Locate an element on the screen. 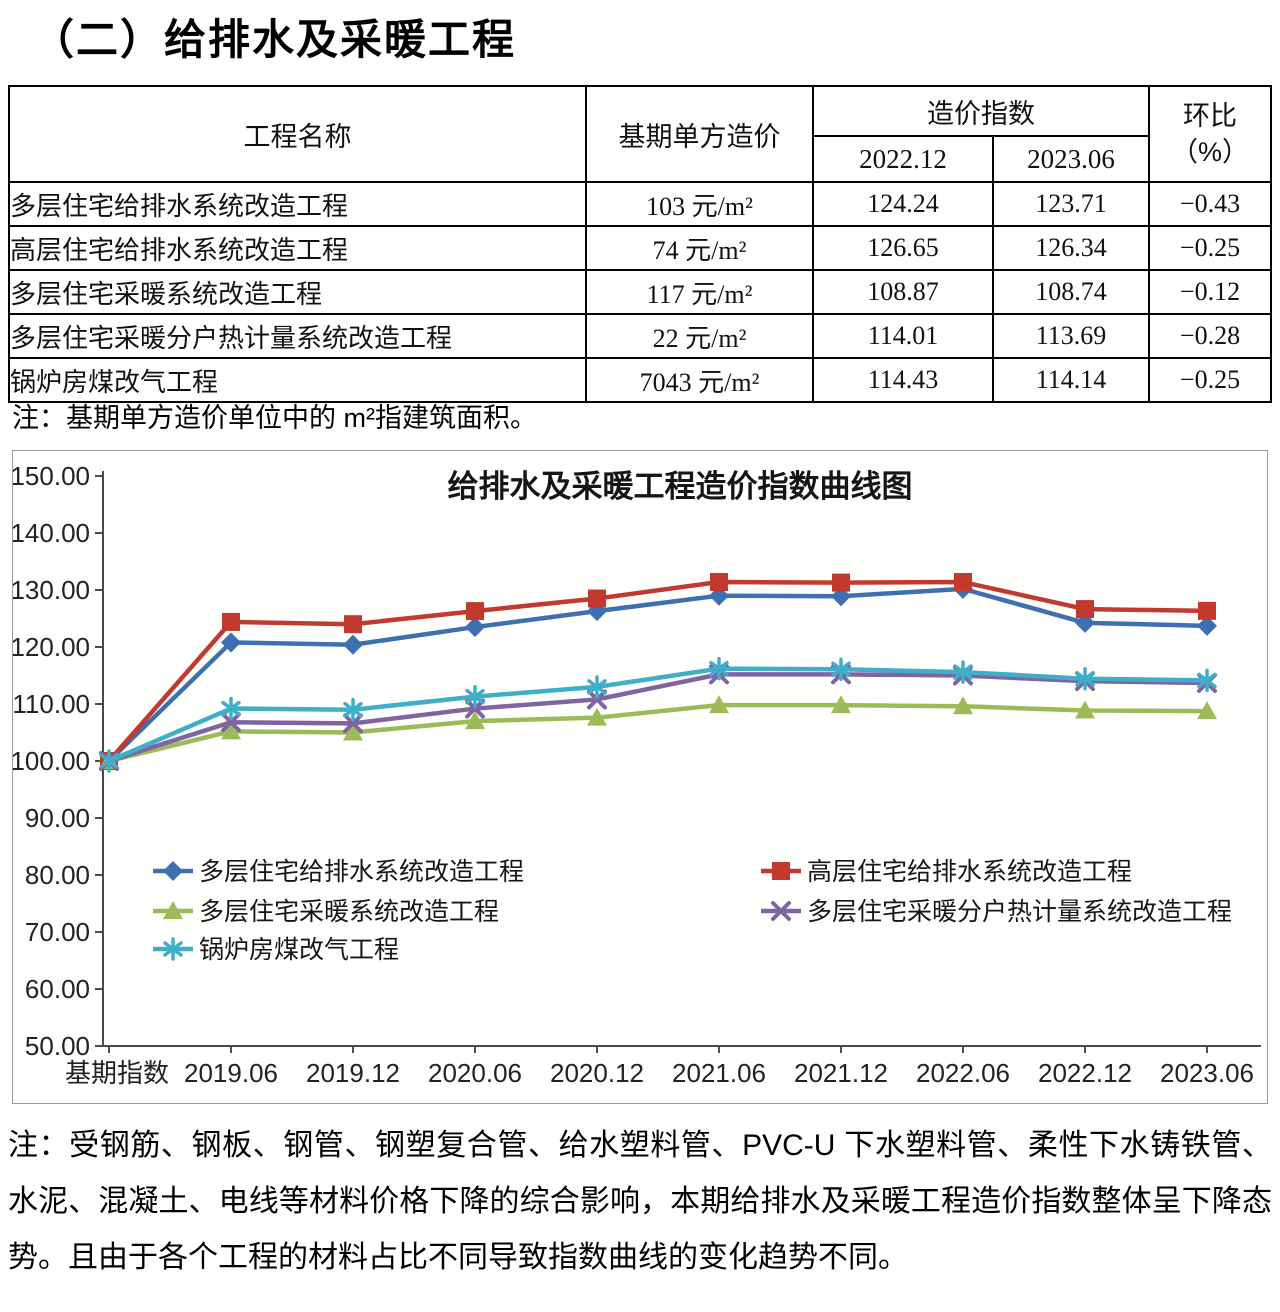 The height and width of the screenshot is (1312, 1280). x-tick-label: 2022.06 is located at coordinates (963, 1073).